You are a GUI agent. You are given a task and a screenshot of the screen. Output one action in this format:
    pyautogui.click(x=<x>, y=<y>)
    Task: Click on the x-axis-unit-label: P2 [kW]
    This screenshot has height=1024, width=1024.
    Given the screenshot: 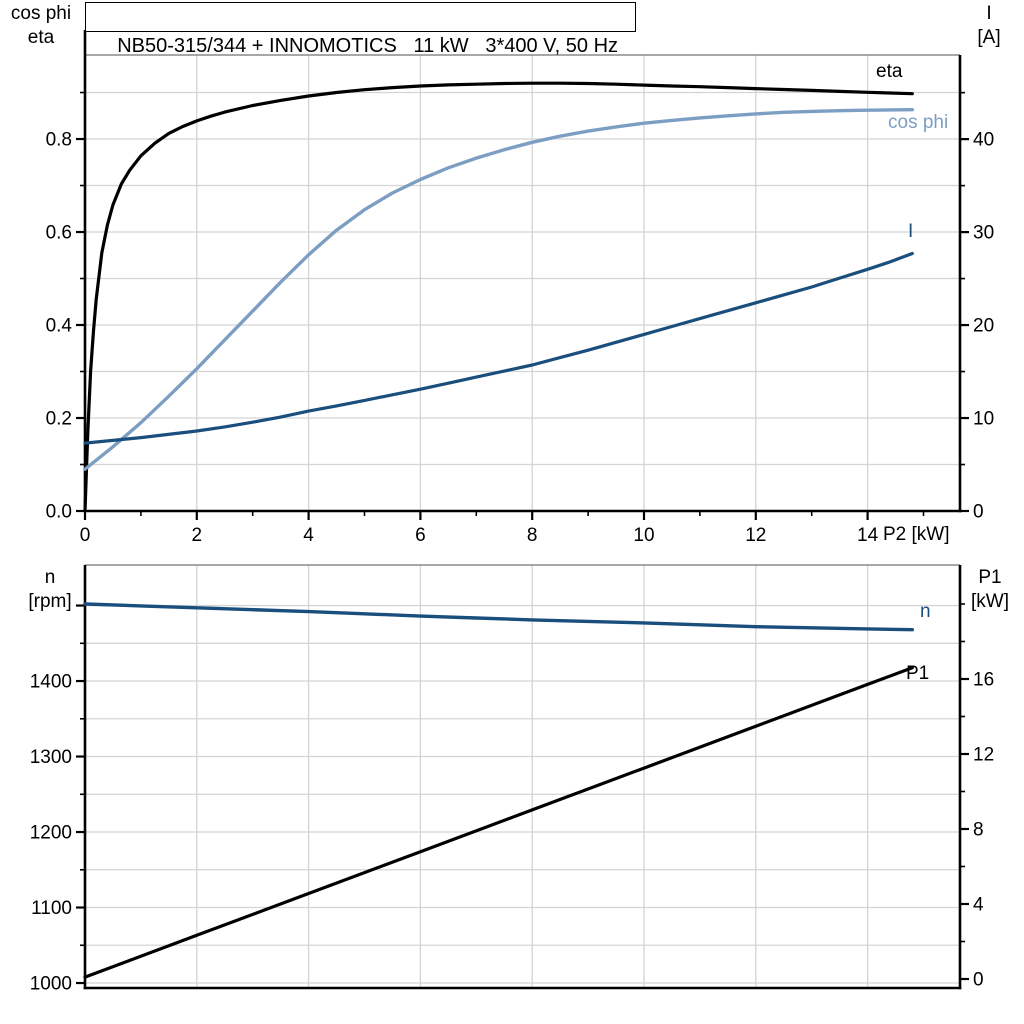 What is the action you would take?
    pyautogui.click(x=916, y=534)
    